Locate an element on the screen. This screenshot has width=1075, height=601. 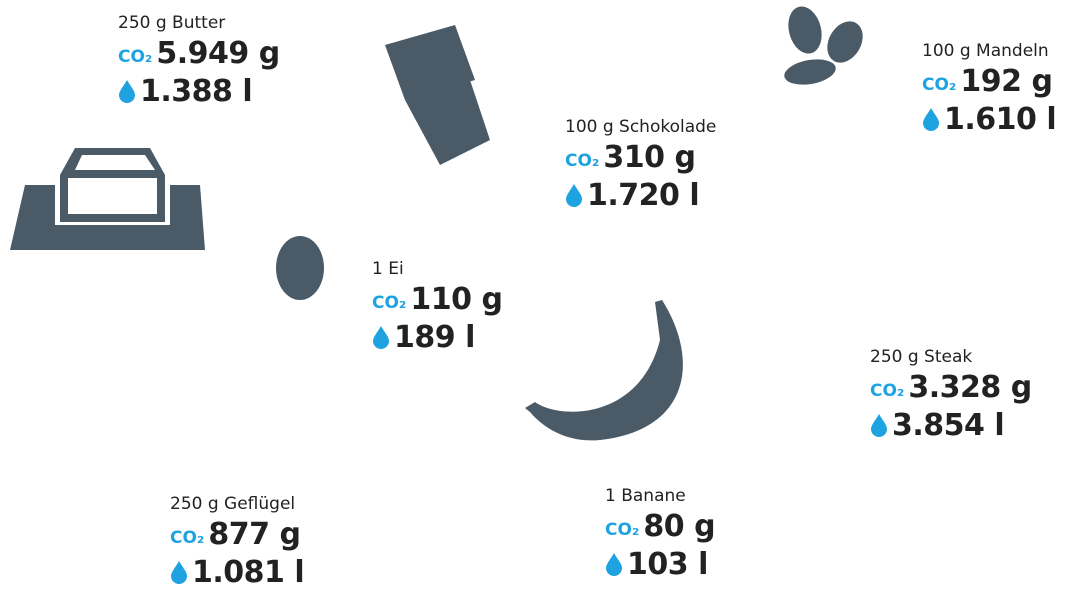
co2-row: CO₂ 110 g is located at coordinates (437, 299).